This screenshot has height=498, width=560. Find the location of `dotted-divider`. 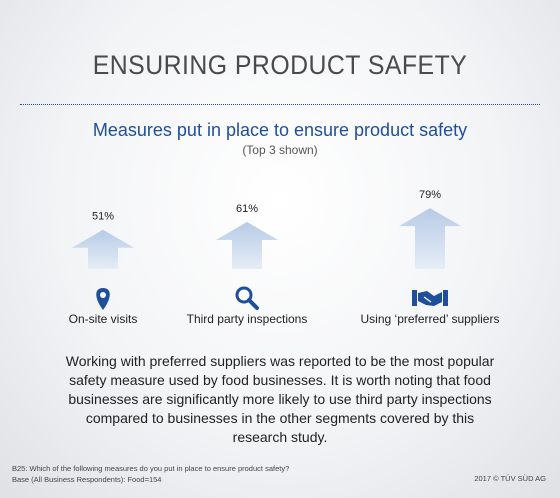

dotted-divider is located at coordinates (280, 104).